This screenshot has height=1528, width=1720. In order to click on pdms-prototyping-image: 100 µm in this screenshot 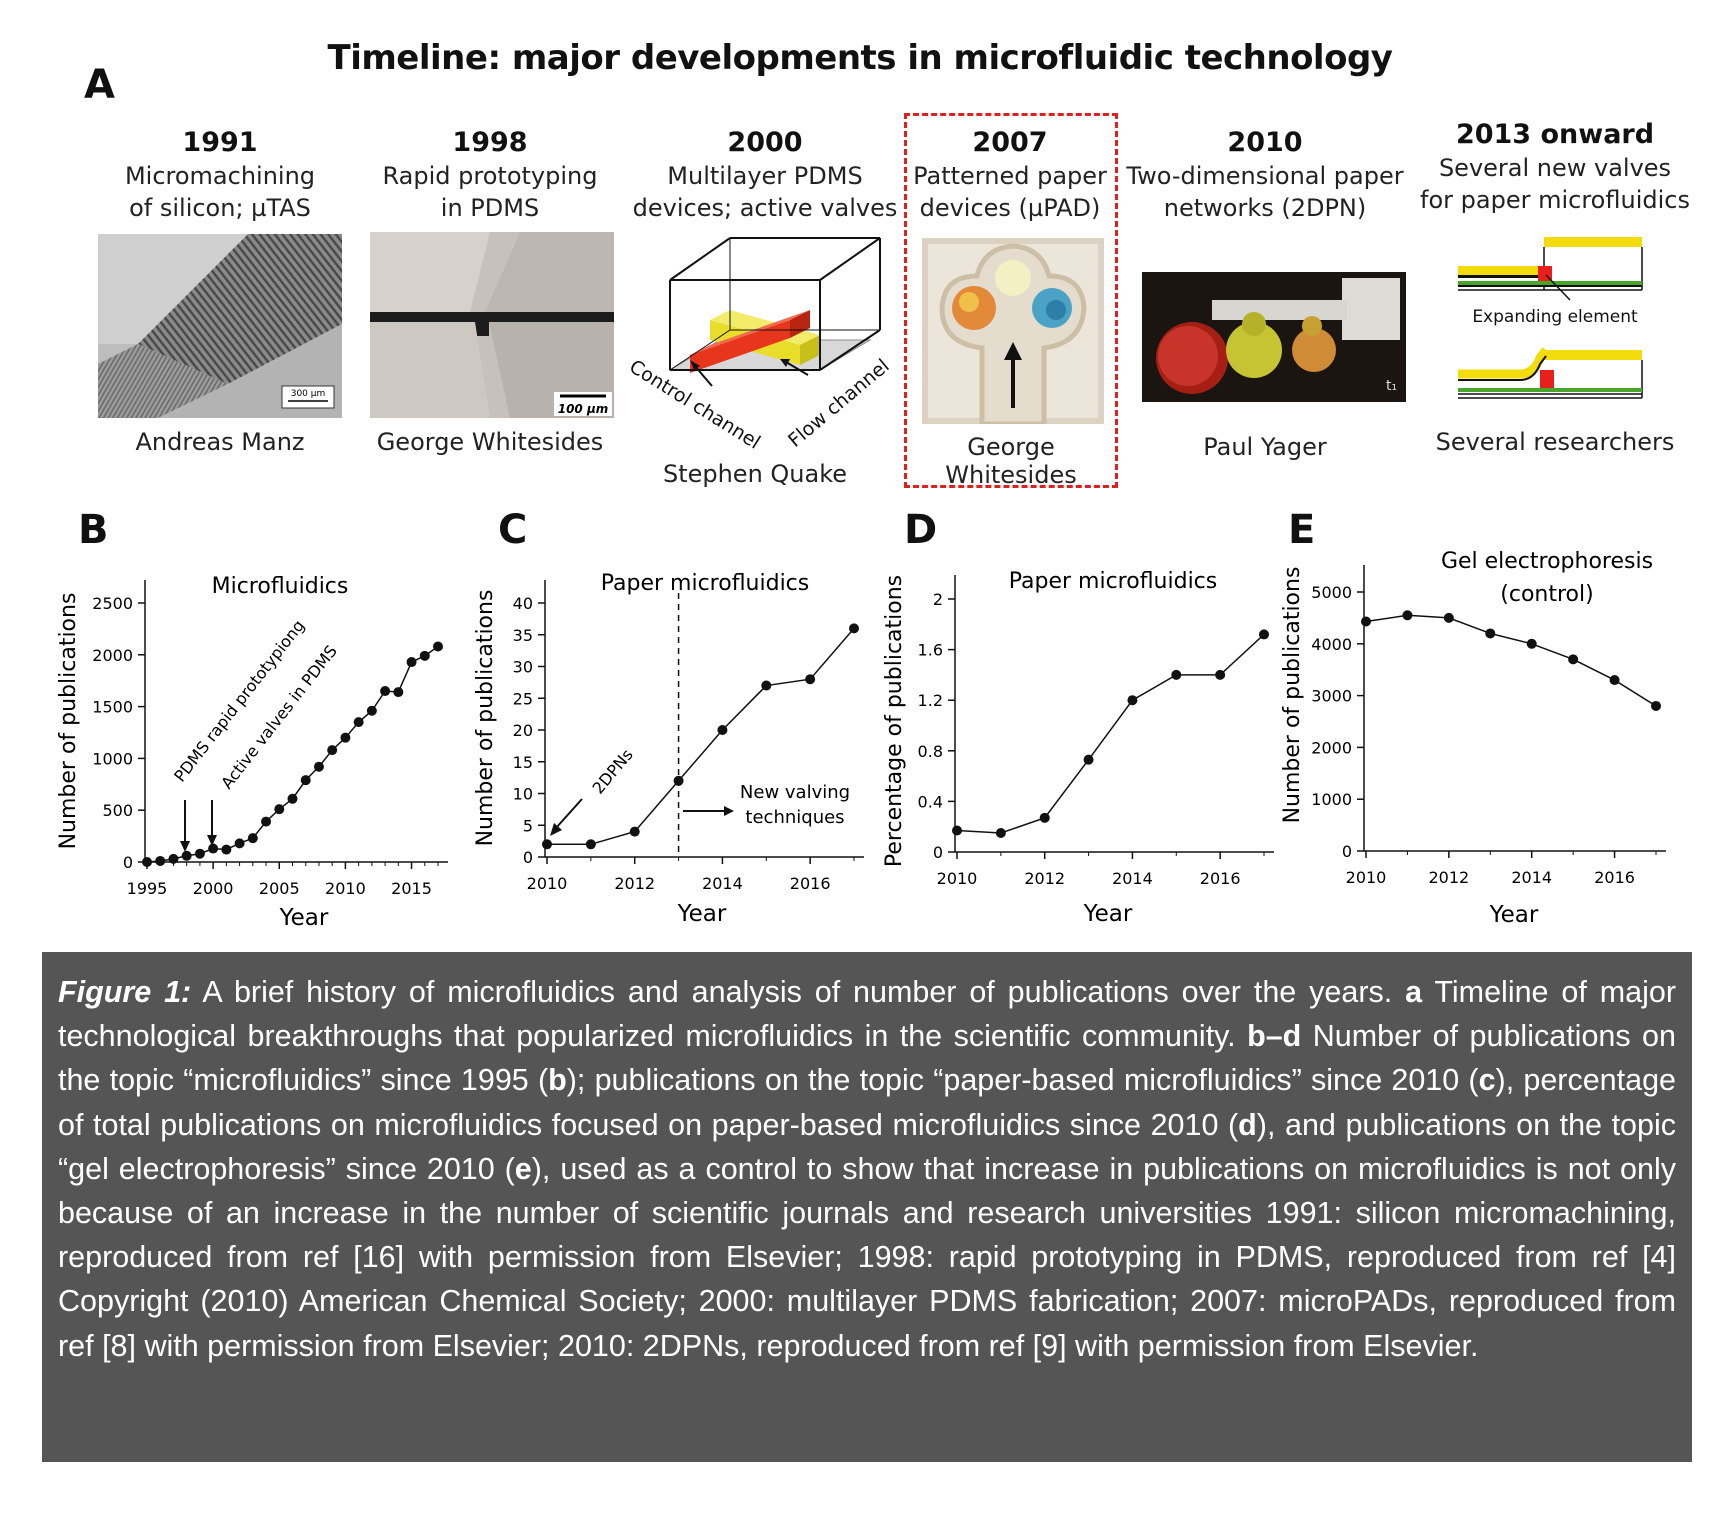, I will do `click(492, 325)`.